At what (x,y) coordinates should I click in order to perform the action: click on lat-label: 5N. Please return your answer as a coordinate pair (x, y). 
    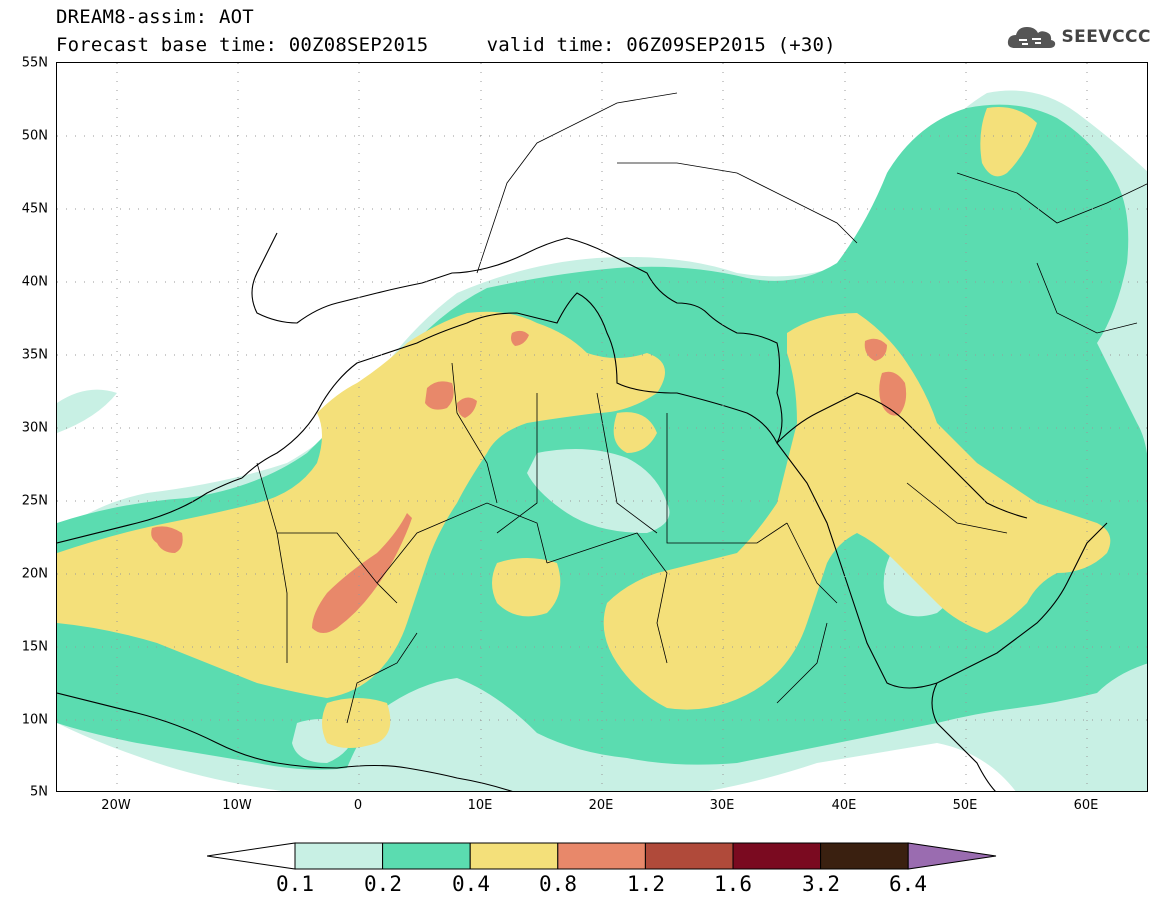
    Looking at the image, I should click on (39, 792).